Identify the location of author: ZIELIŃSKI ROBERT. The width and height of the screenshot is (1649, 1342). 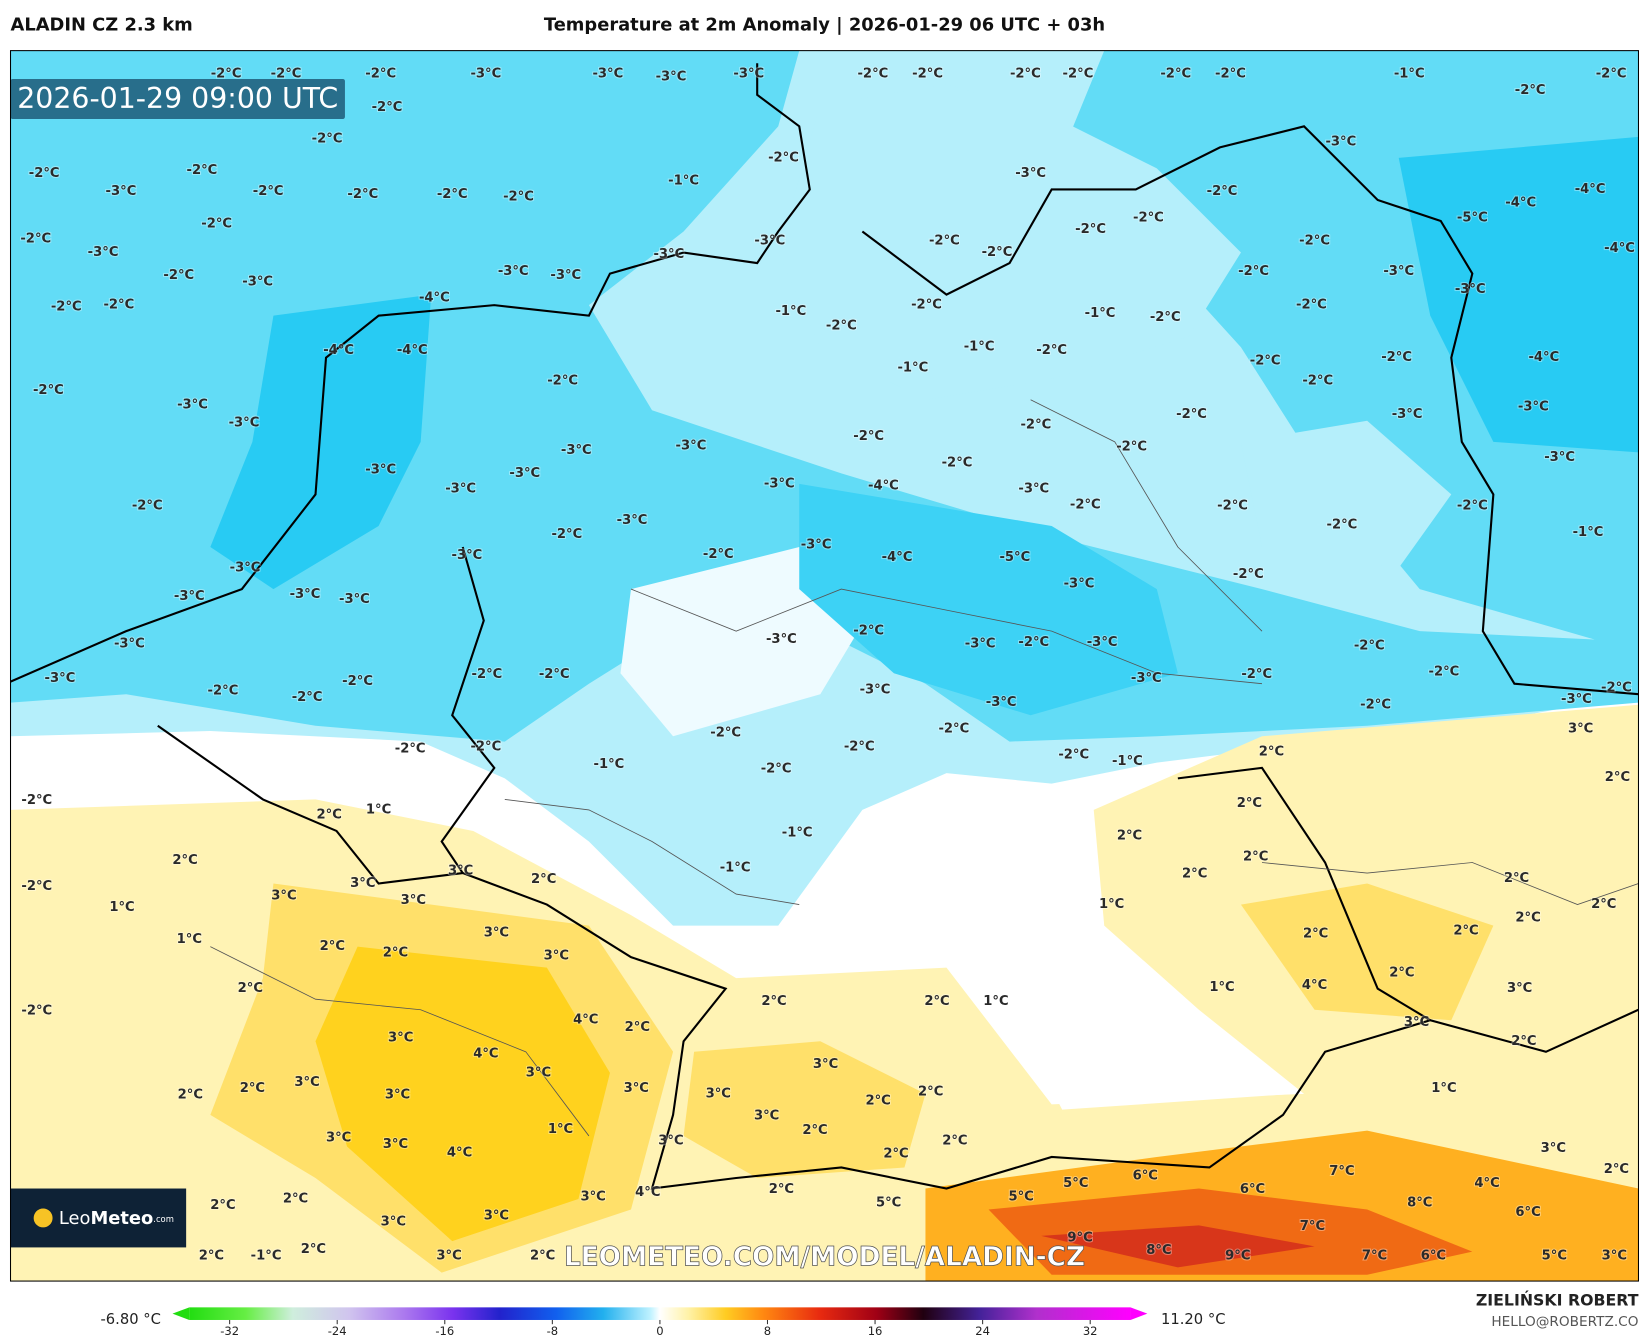
(1557, 1300).